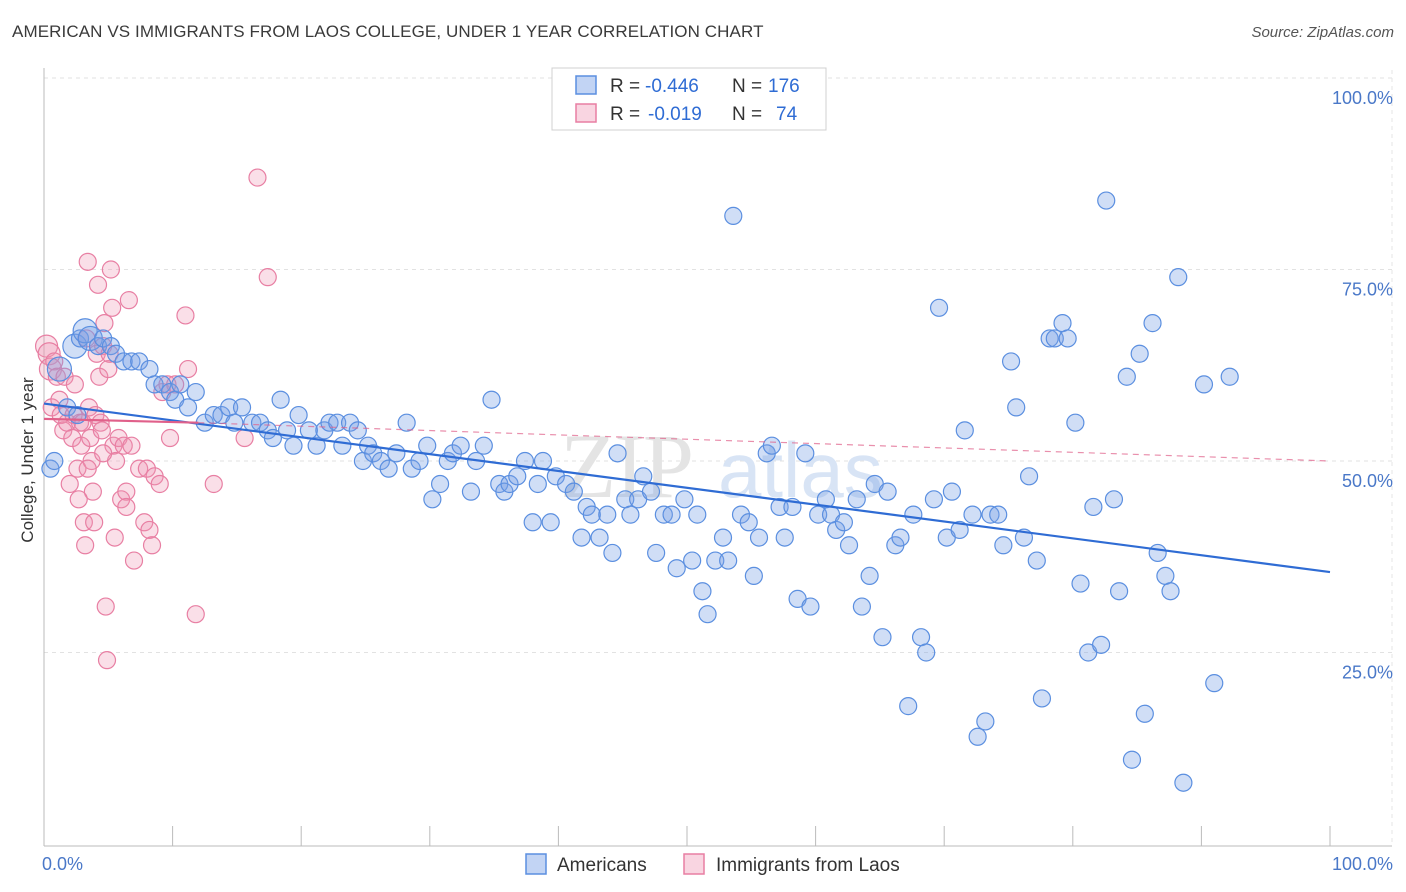  I want to click on legend-n-value-1: 176, so click(784, 86).